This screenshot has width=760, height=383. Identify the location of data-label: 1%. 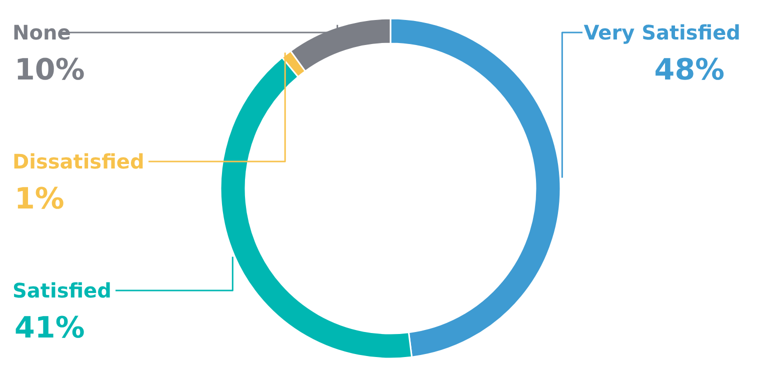
(39, 199).